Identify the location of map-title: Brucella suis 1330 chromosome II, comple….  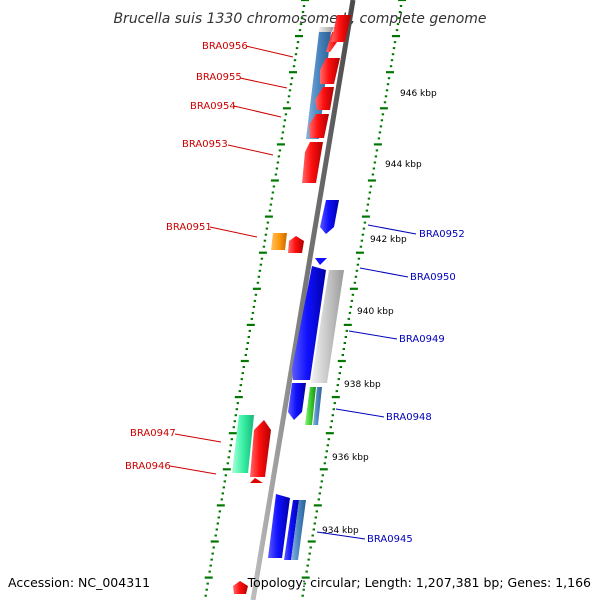
(299, 19).